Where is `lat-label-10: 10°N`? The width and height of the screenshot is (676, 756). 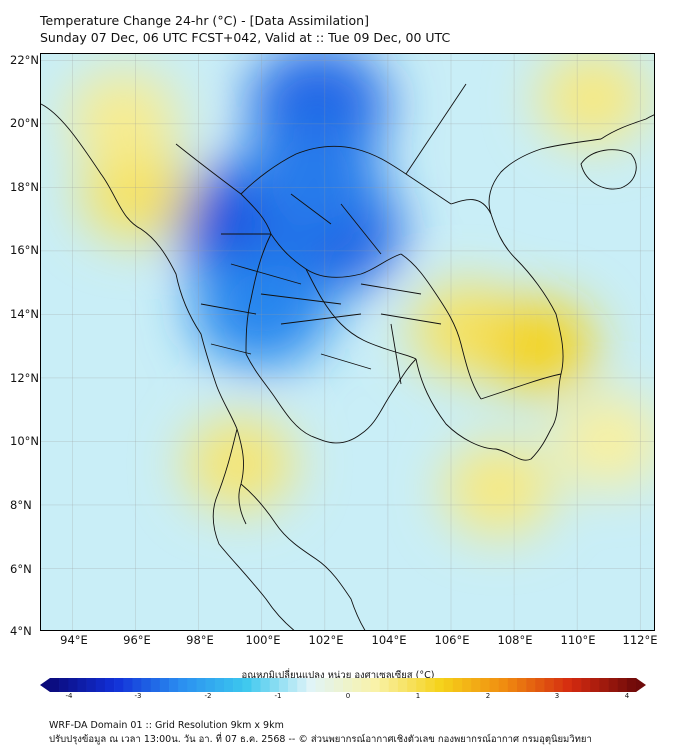
lat-label-10: 10°N is located at coordinates (24, 441).